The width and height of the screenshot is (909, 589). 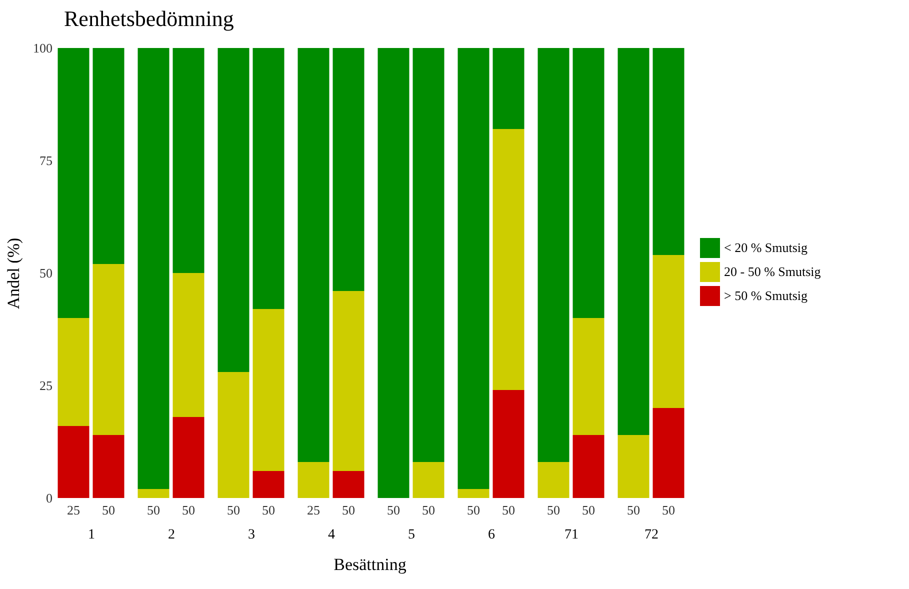 What do you see at coordinates (13, 274) in the screenshot?
I see `y-axis-title: Andel (%)` at bounding box center [13, 274].